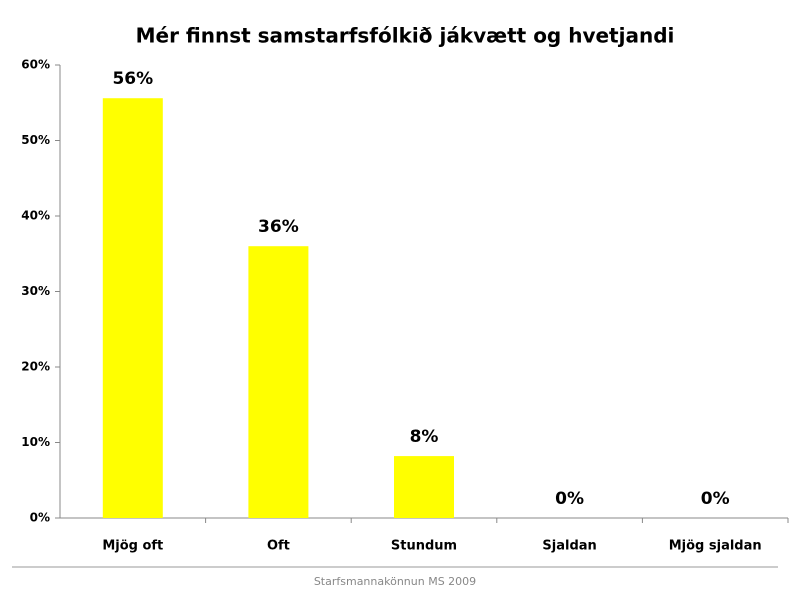 This screenshot has width=790, height=591. Describe the element at coordinates (35, 291) in the screenshot. I see `y-tick-label: 30%` at that location.